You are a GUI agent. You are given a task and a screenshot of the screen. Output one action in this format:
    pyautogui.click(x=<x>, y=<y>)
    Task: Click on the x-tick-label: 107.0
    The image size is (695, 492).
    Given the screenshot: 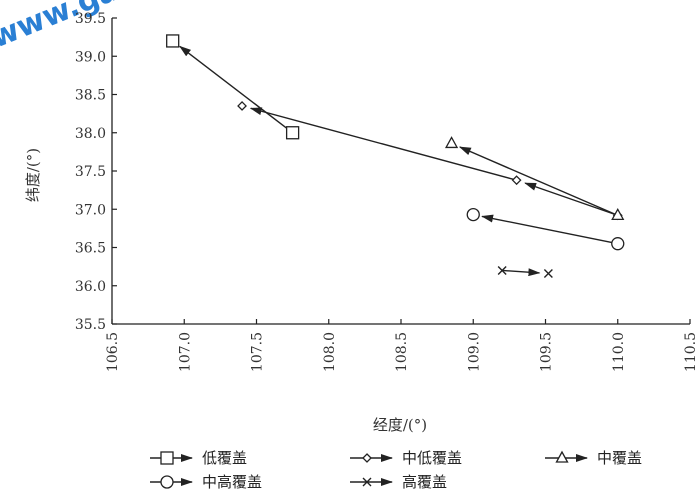 What is the action you would take?
    pyautogui.click(x=185, y=352)
    